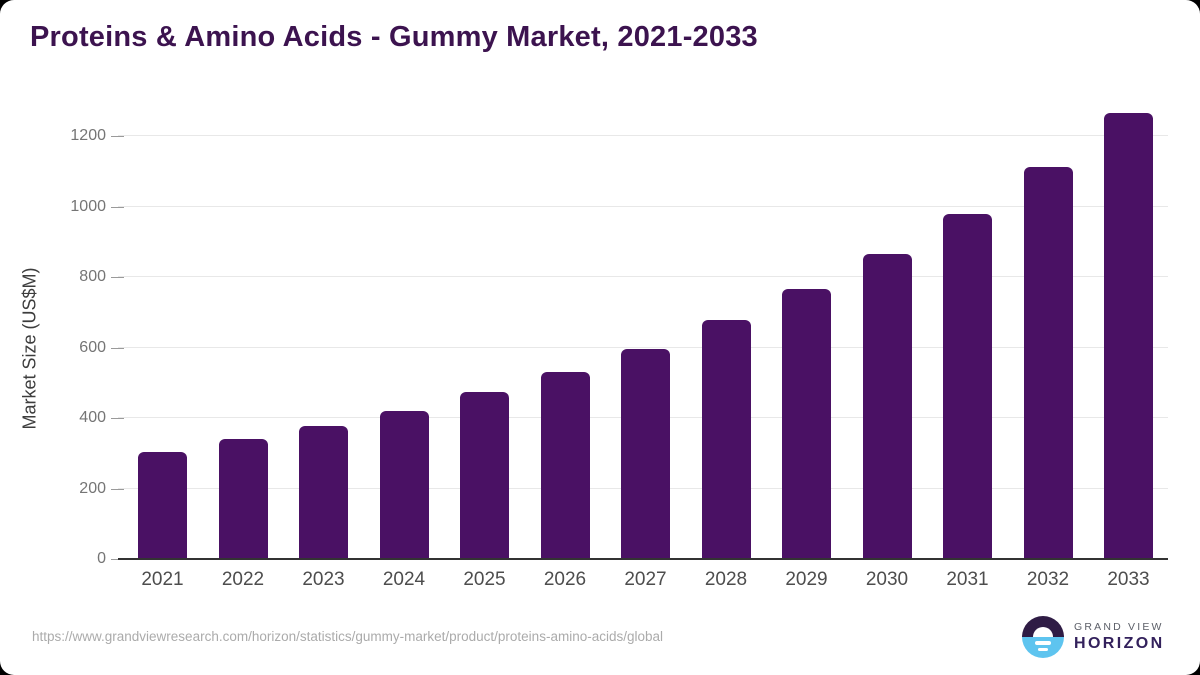 This screenshot has width=1200, height=675. What do you see at coordinates (645, 453) in the screenshot?
I see `bar-2027` at bounding box center [645, 453].